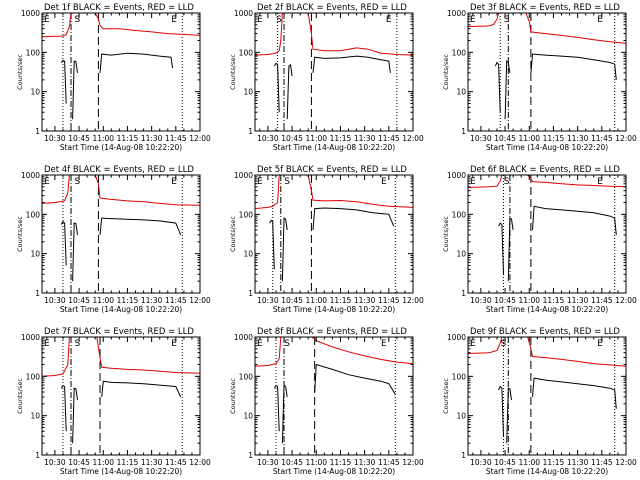  What do you see at coordinates (119, 332) in the screenshot?
I see `panel-title: Det 7f BLACK = Events, RED = LLD` at bounding box center [119, 332].